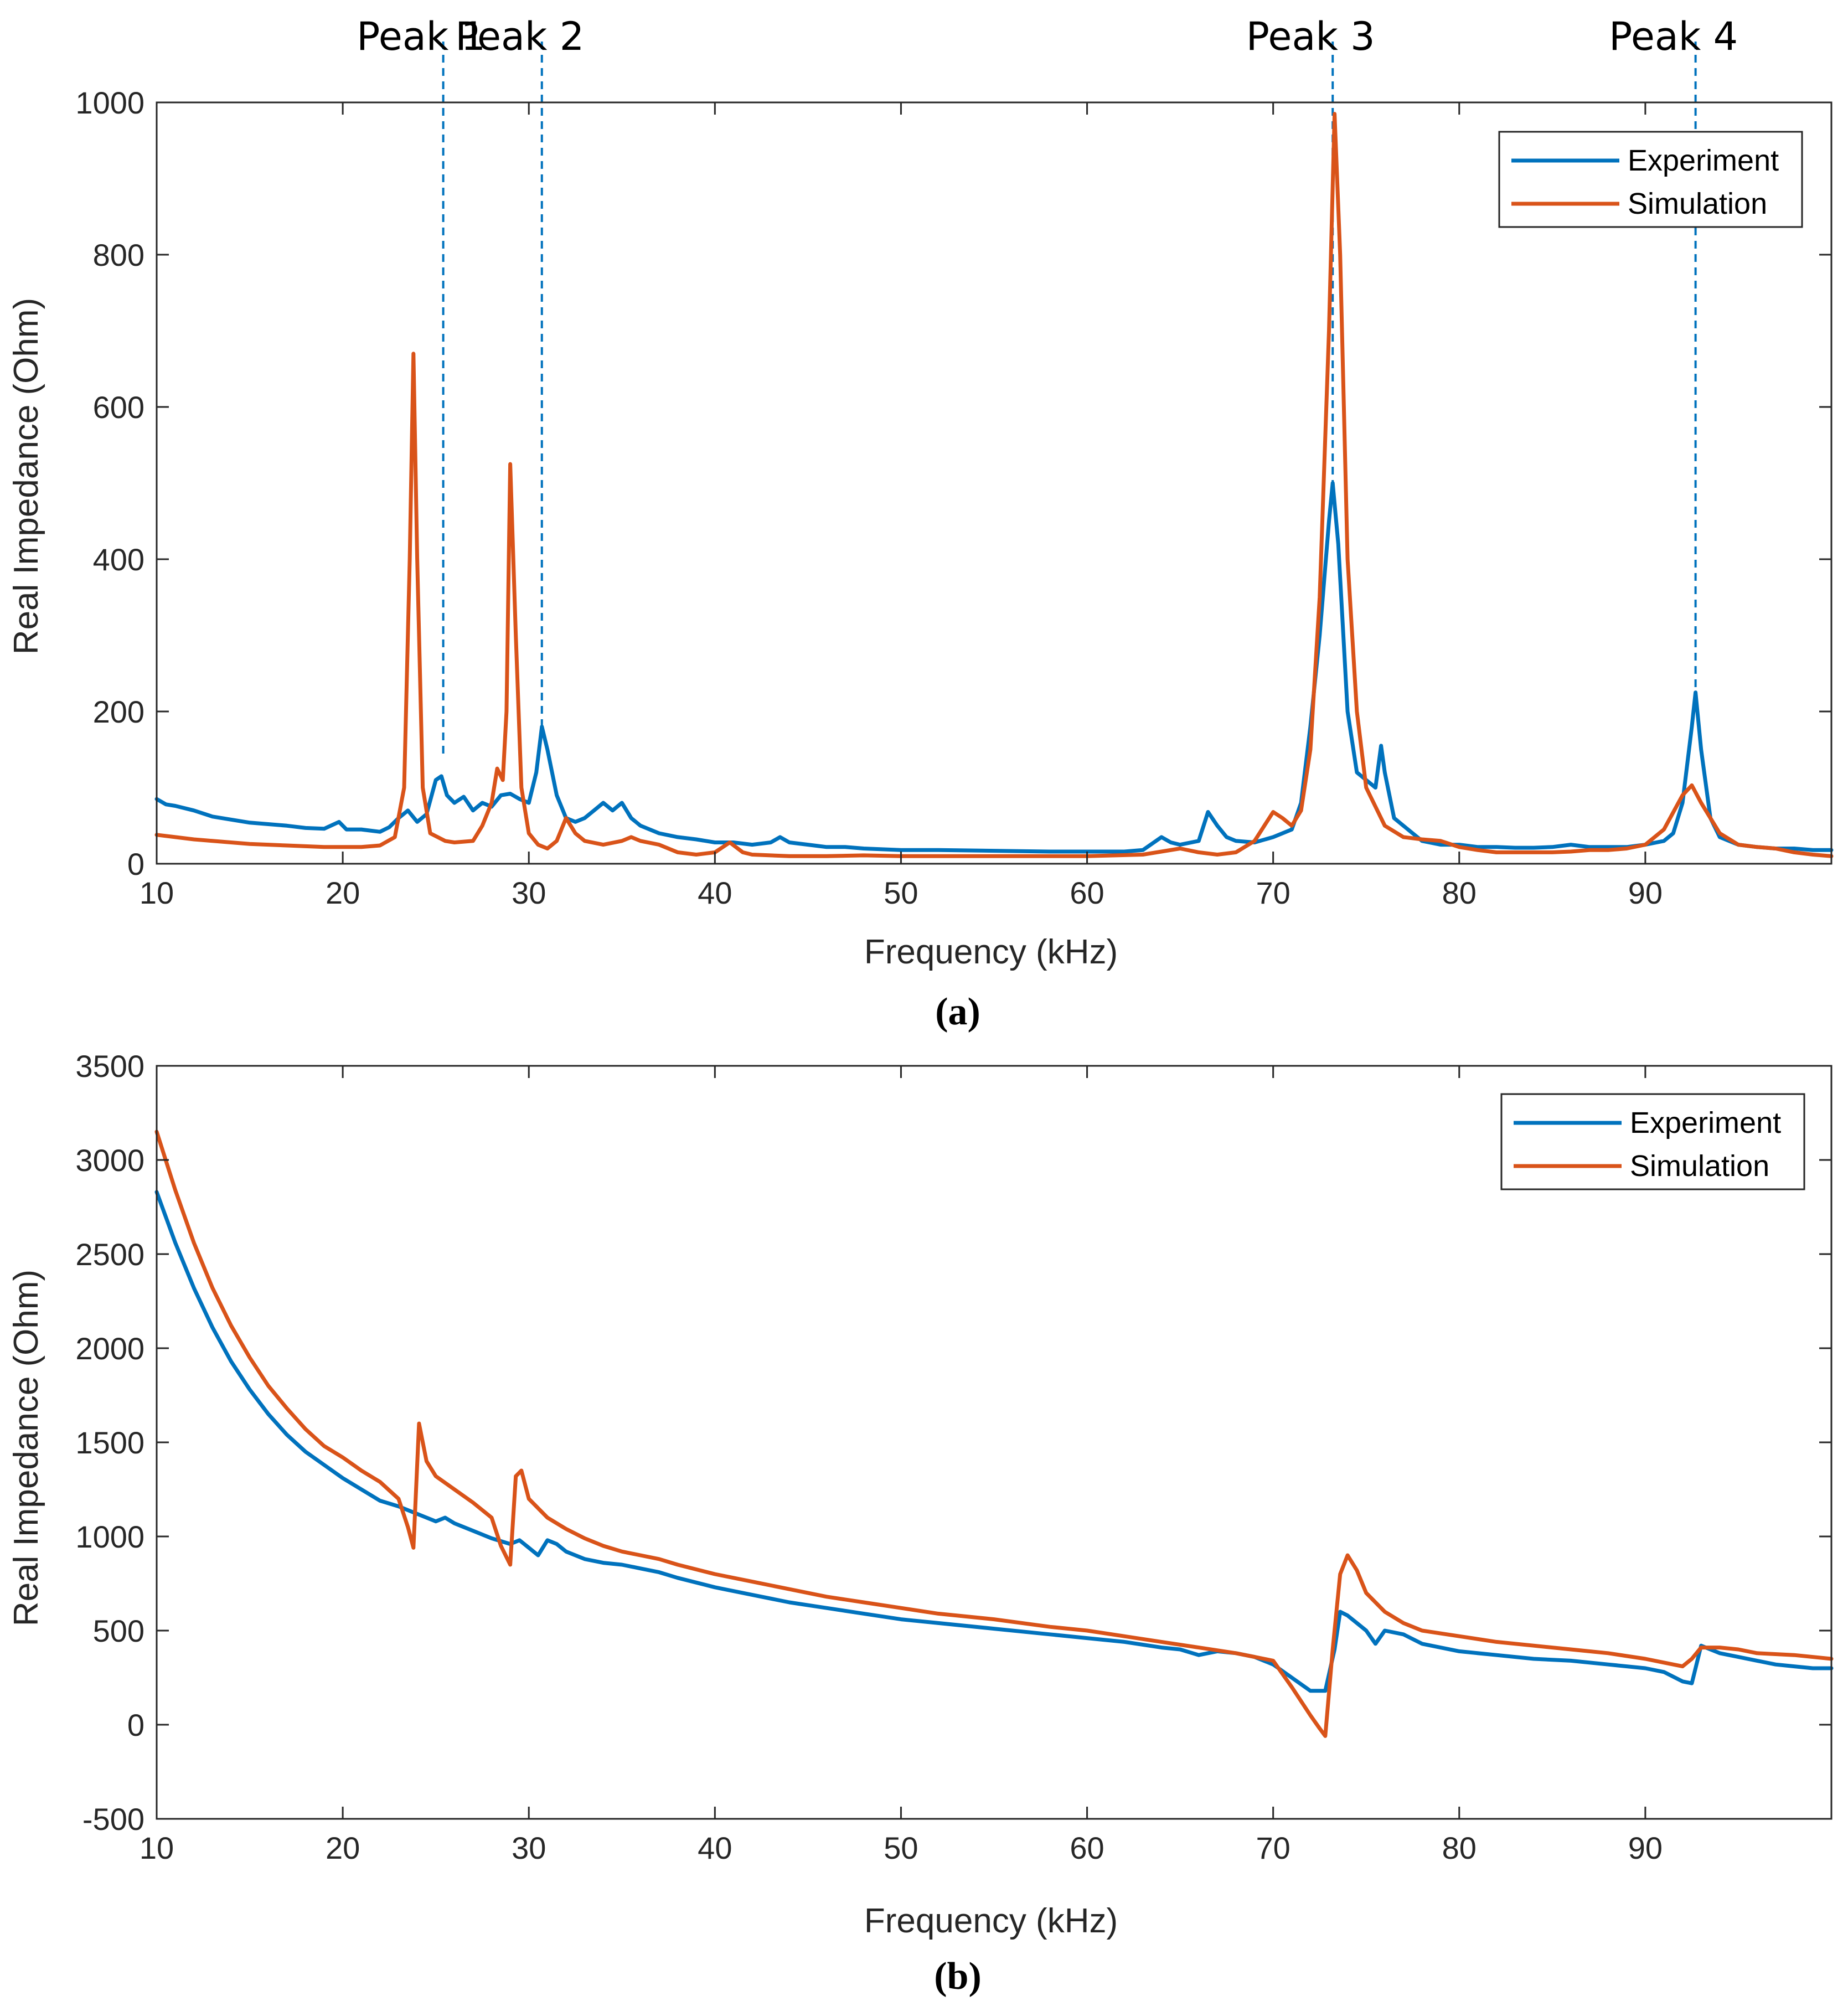 Image resolution: width=1848 pixels, height=2001 pixels. Describe the element at coordinates (109, 1536) in the screenshot. I see `y-tick-label-b: 1000` at that location.